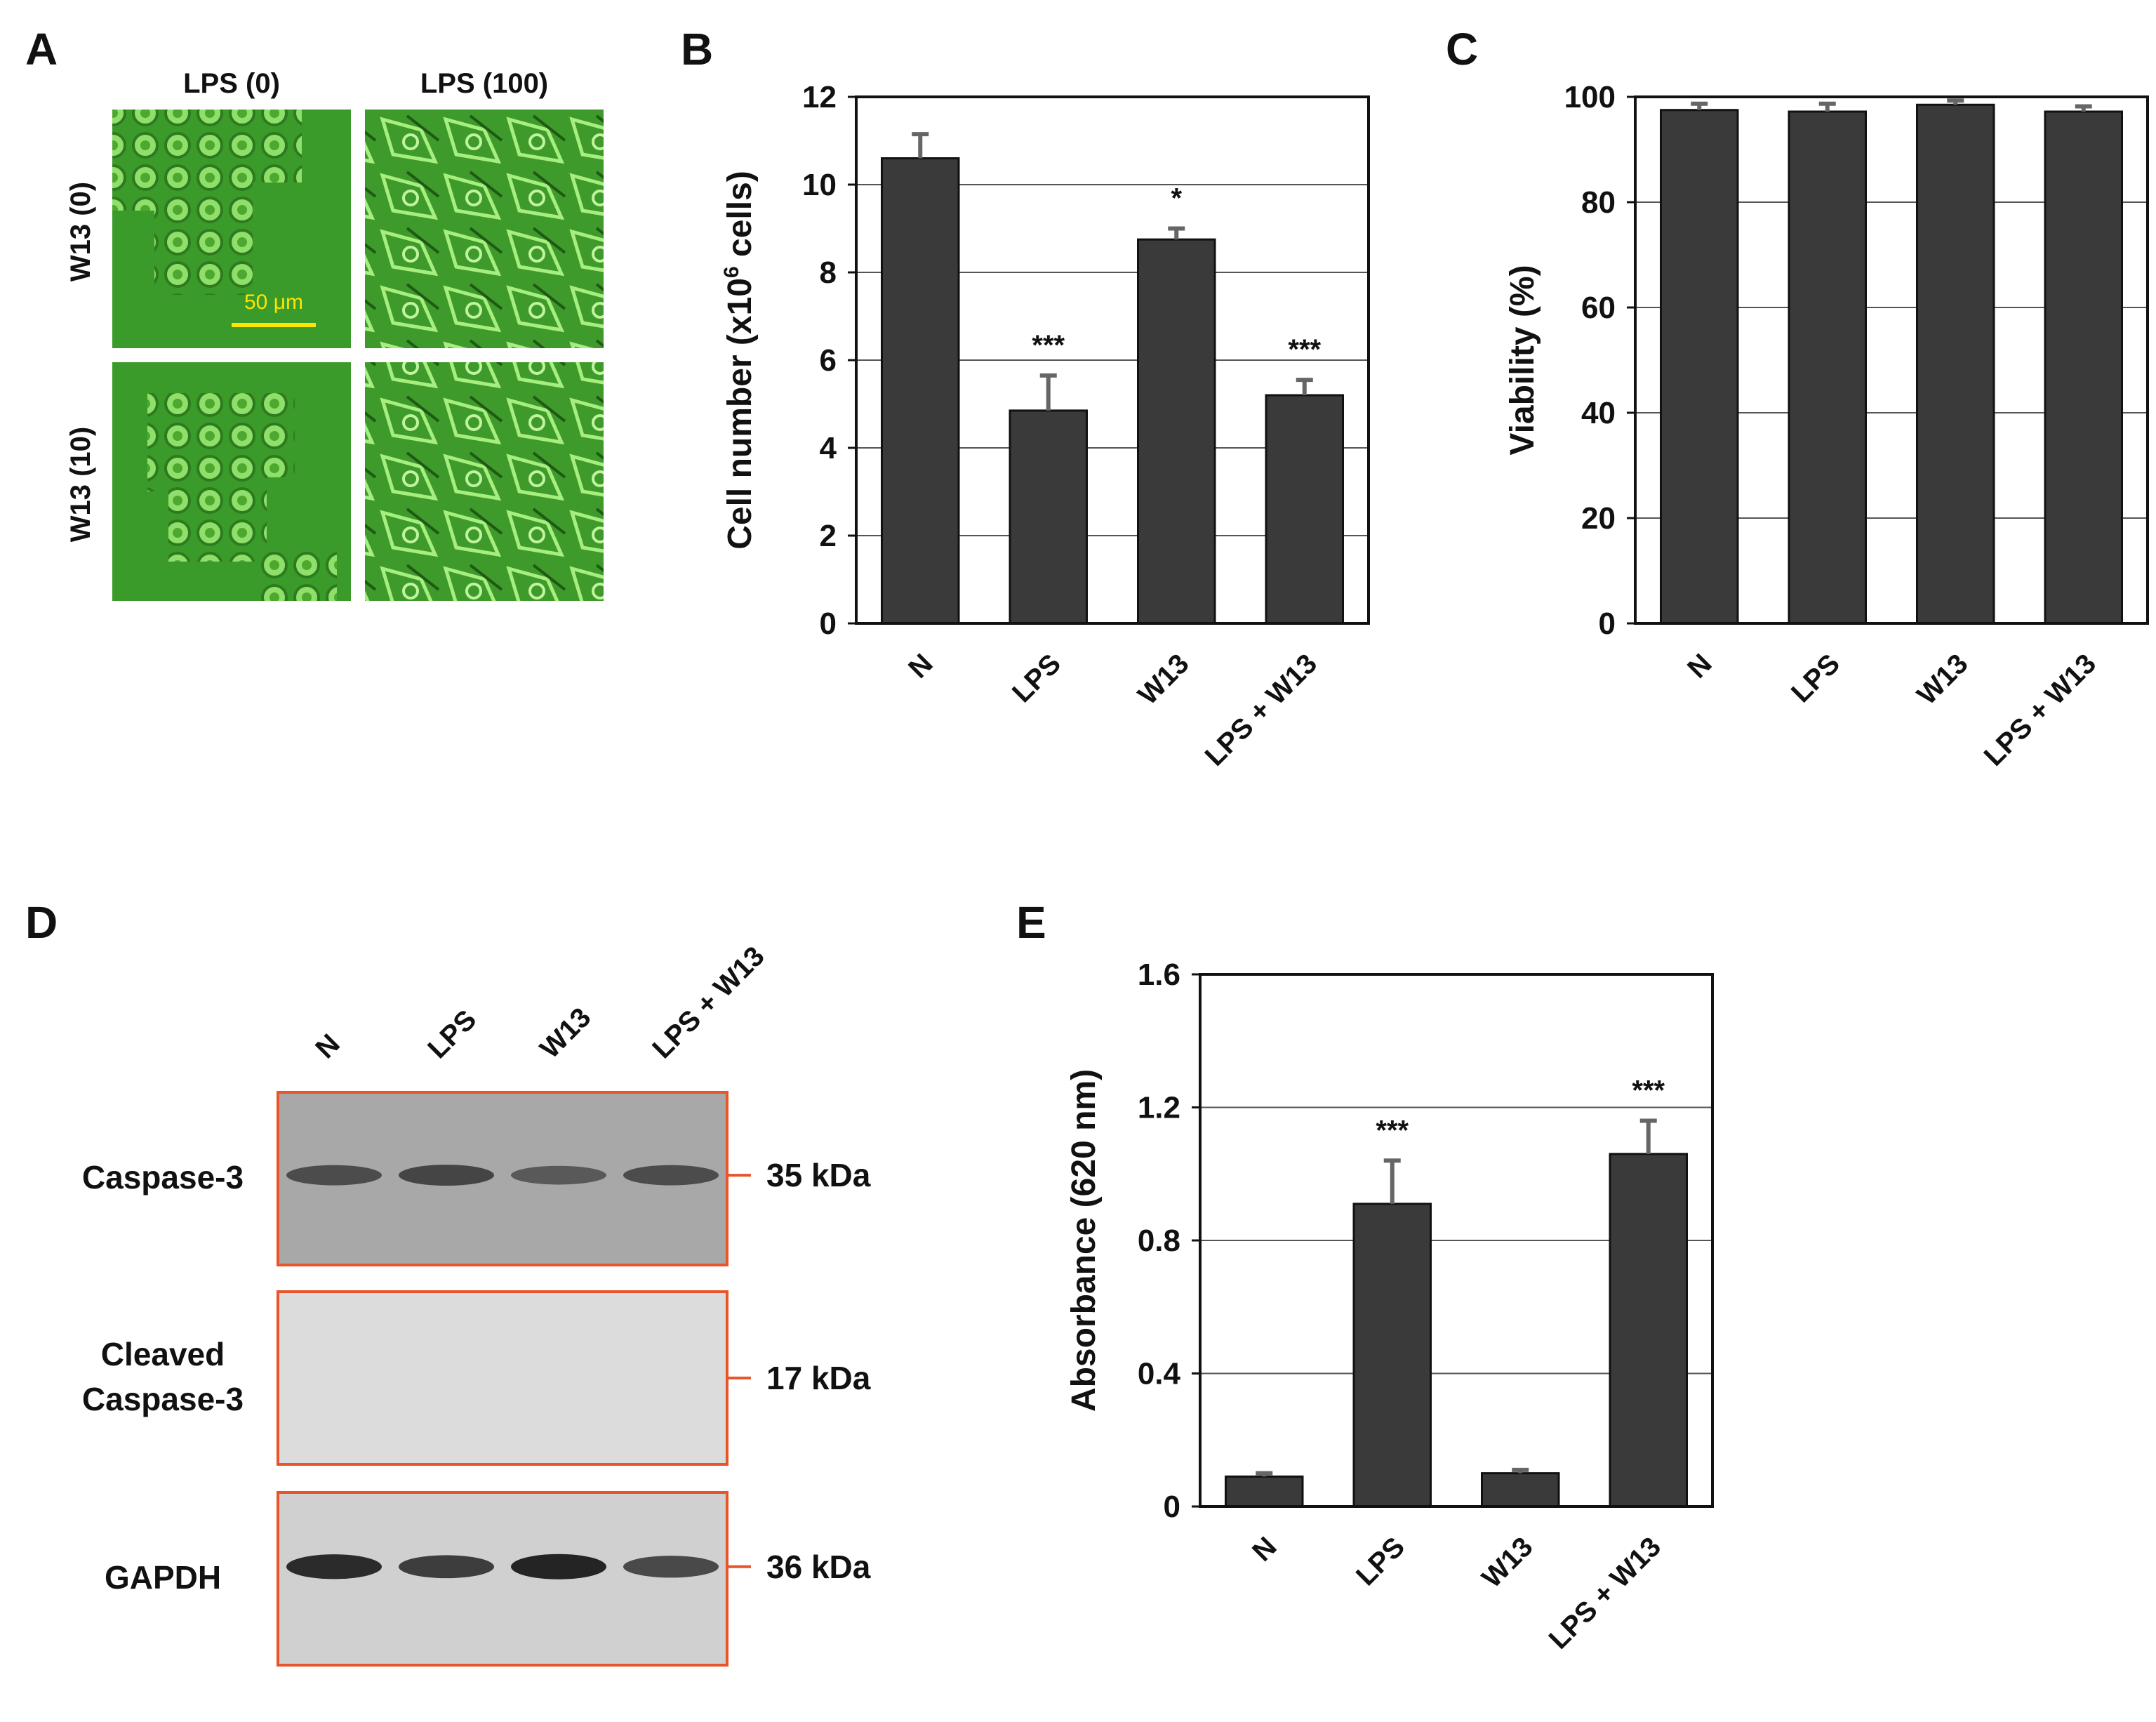 The height and width of the screenshot is (1722, 2156). Describe the element at coordinates (697, 49) in the screenshot. I see `panel-b-letter: B` at that location.